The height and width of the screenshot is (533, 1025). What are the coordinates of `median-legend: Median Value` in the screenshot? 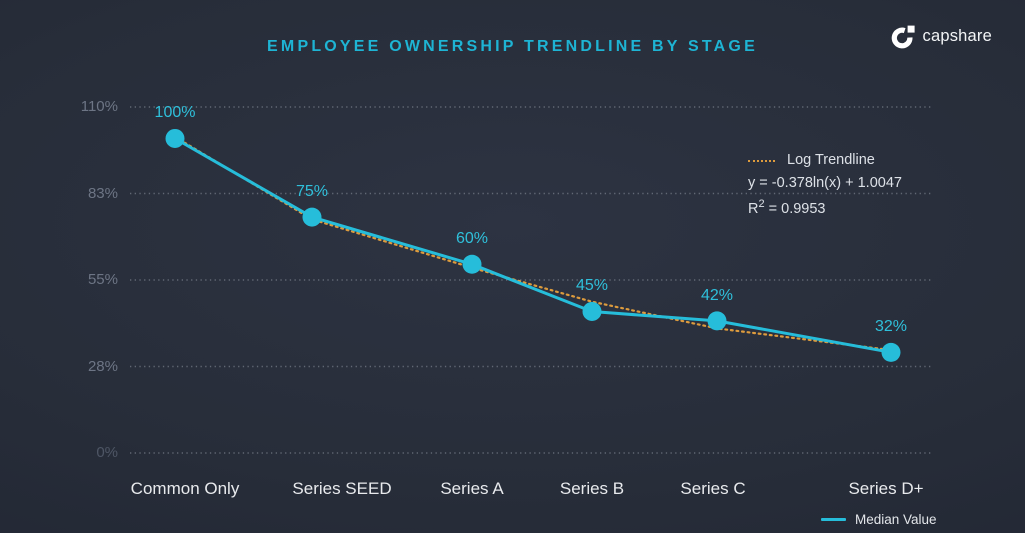 It's located at (879, 519).